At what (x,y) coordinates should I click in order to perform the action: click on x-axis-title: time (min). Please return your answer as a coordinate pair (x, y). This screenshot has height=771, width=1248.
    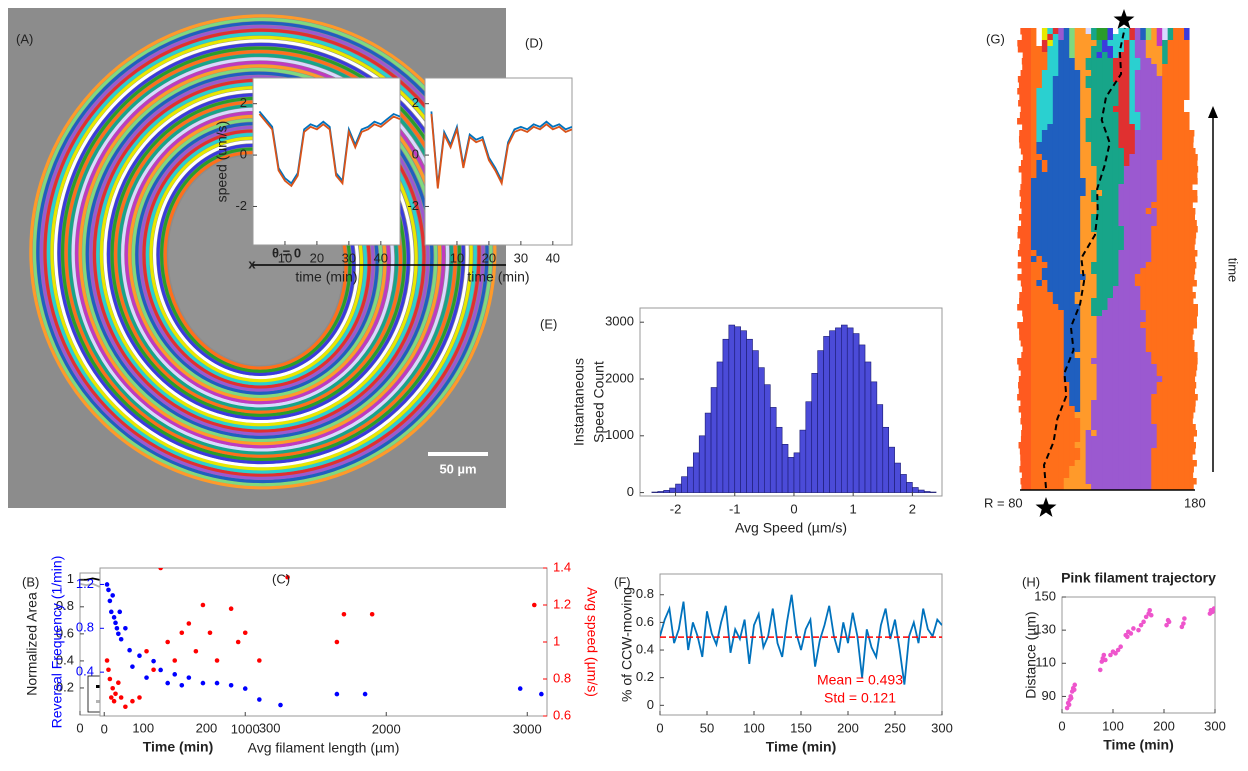
    Looking at the image, I should click on (326, 277).